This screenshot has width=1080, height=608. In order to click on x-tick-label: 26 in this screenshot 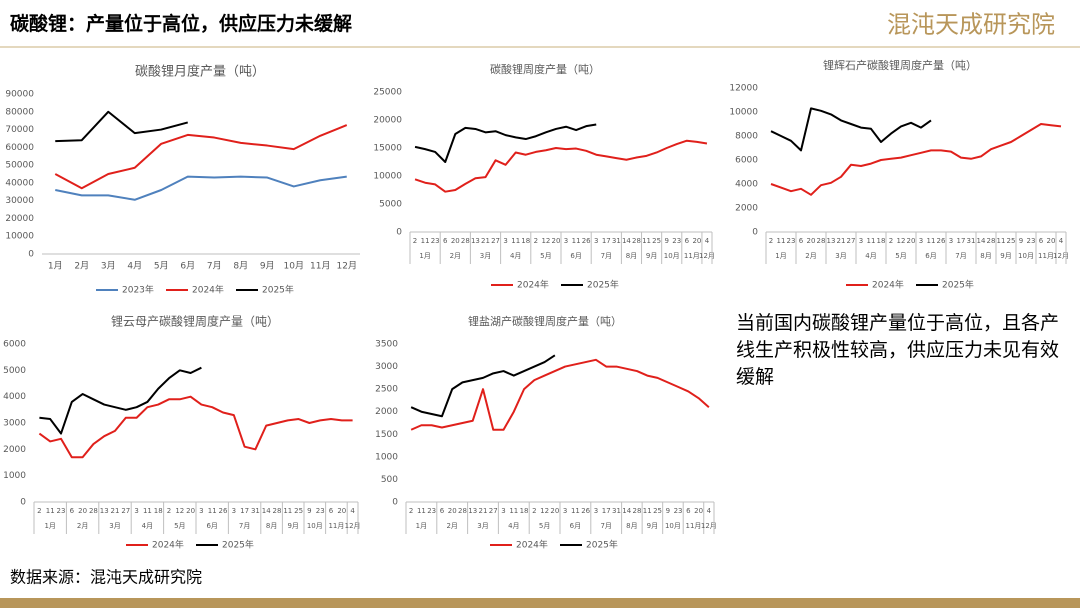, I will do `click(223, 511)`.